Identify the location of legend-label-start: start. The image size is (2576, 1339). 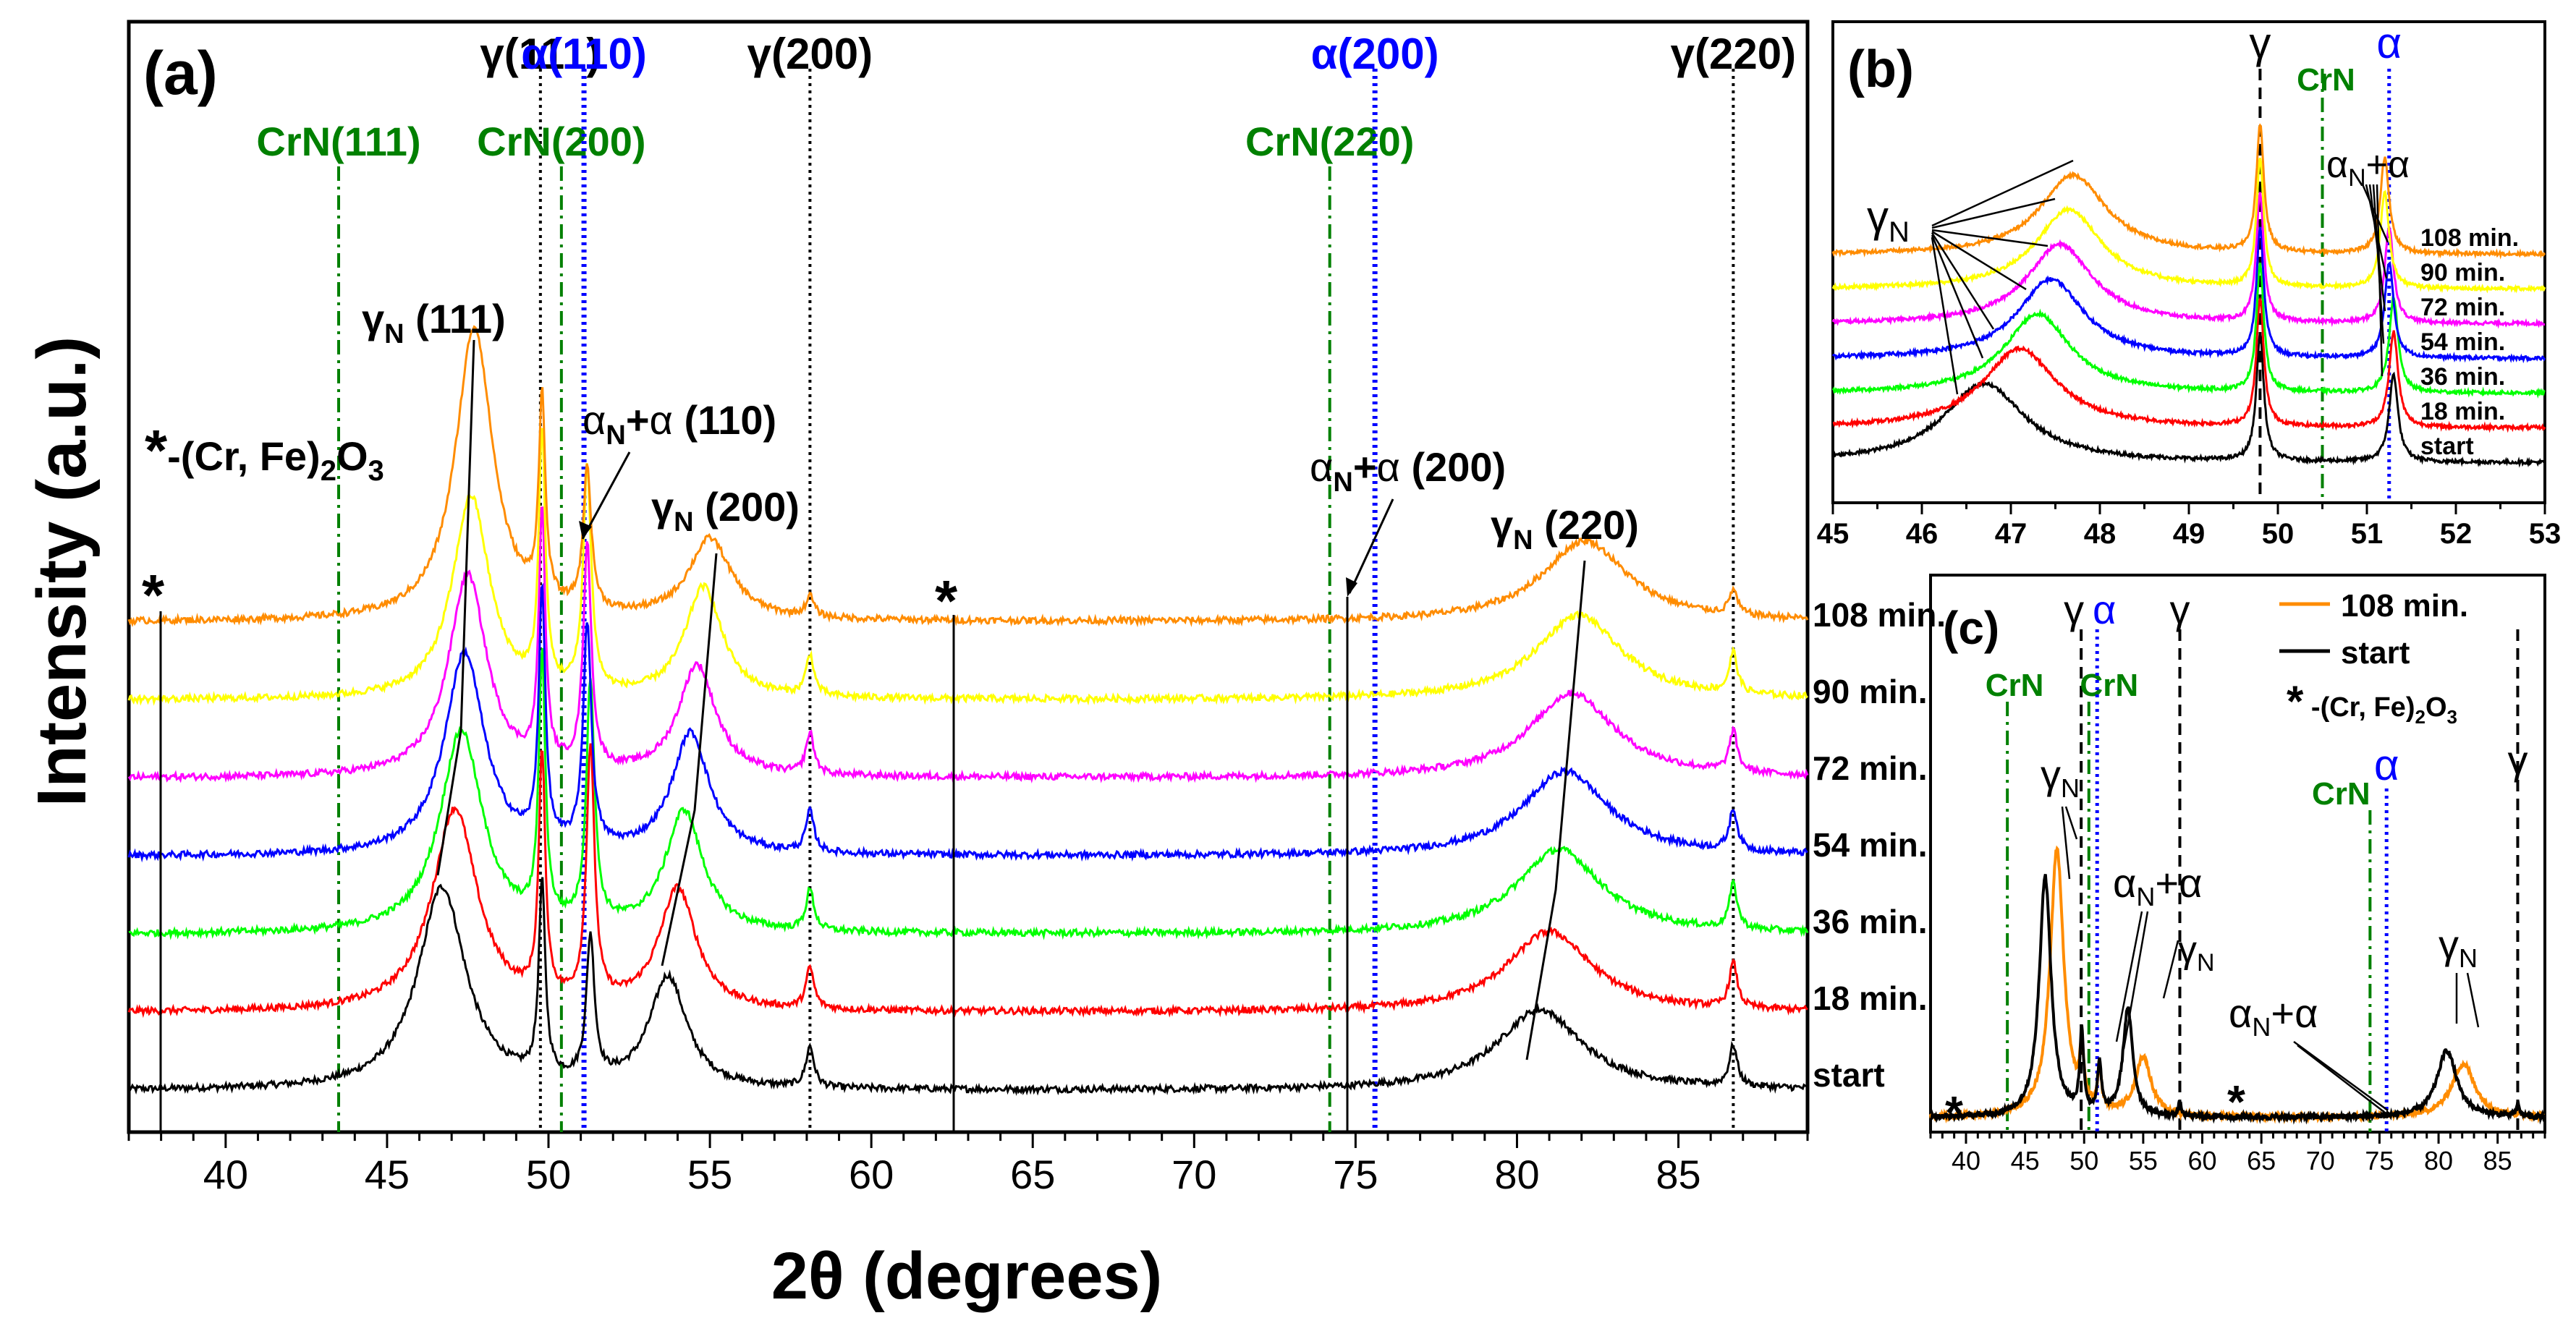
(2375, 653).